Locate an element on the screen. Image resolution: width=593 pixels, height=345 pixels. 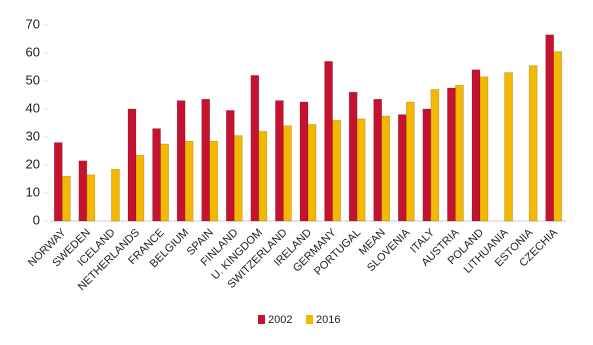
y-tick-label: 30 is located at coordinates (33, 135).